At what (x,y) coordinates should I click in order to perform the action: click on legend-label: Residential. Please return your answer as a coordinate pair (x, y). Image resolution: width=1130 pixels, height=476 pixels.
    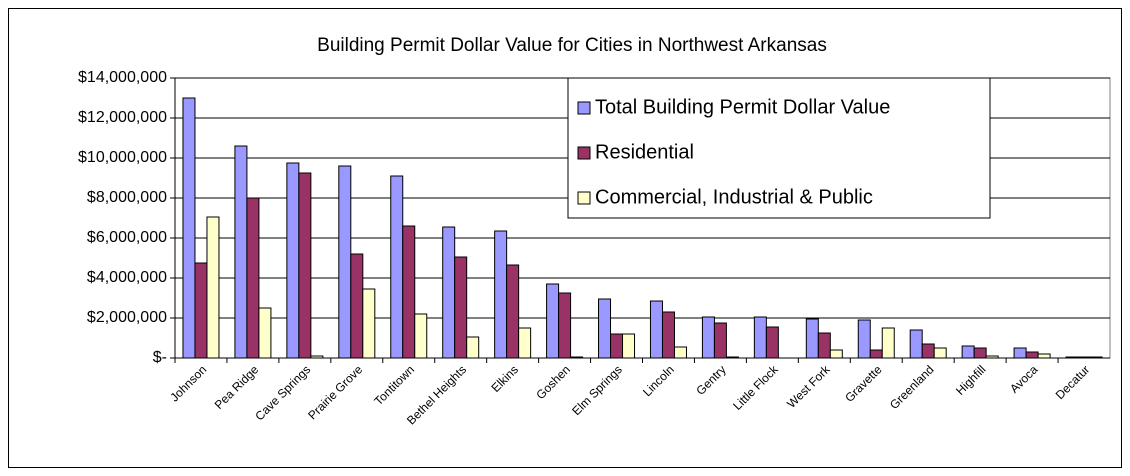
    Looking at the image, I should click on (644, 152).